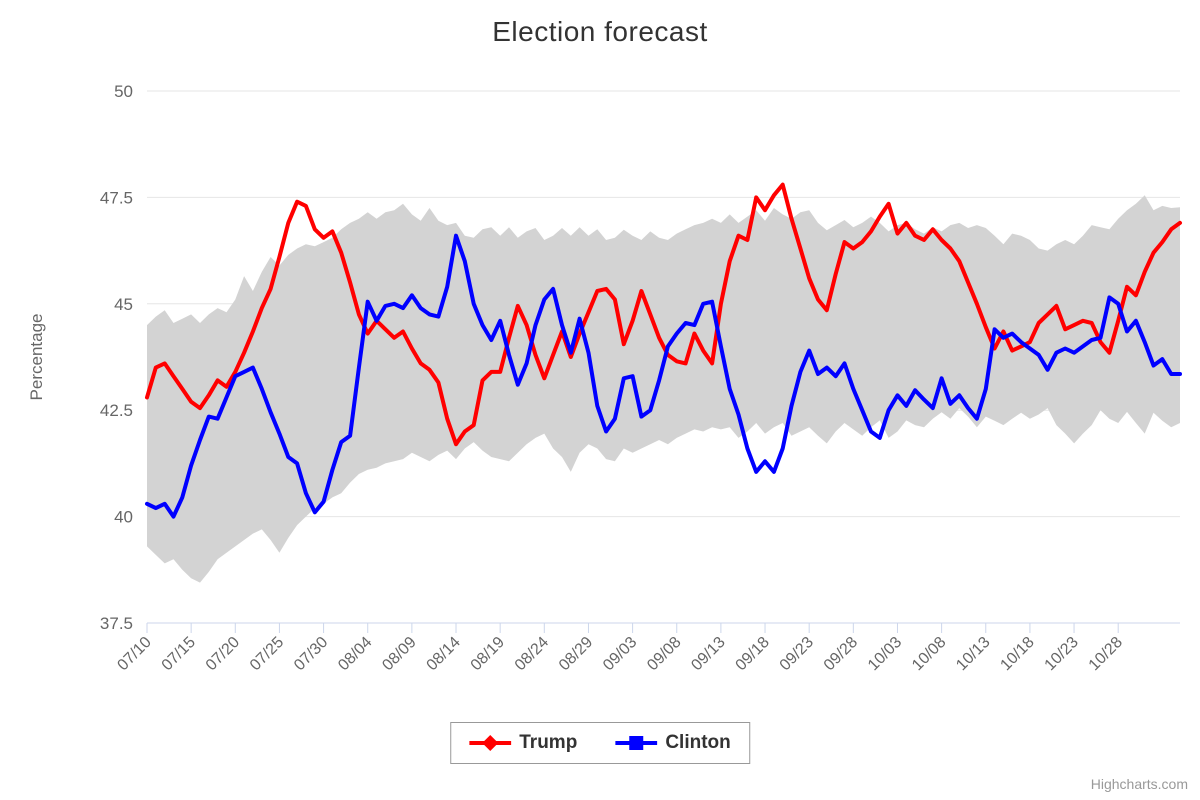  Describe the element at coordinates (548, 742) in the screenshot. I see `legend-label-trump: Trump` at that location.